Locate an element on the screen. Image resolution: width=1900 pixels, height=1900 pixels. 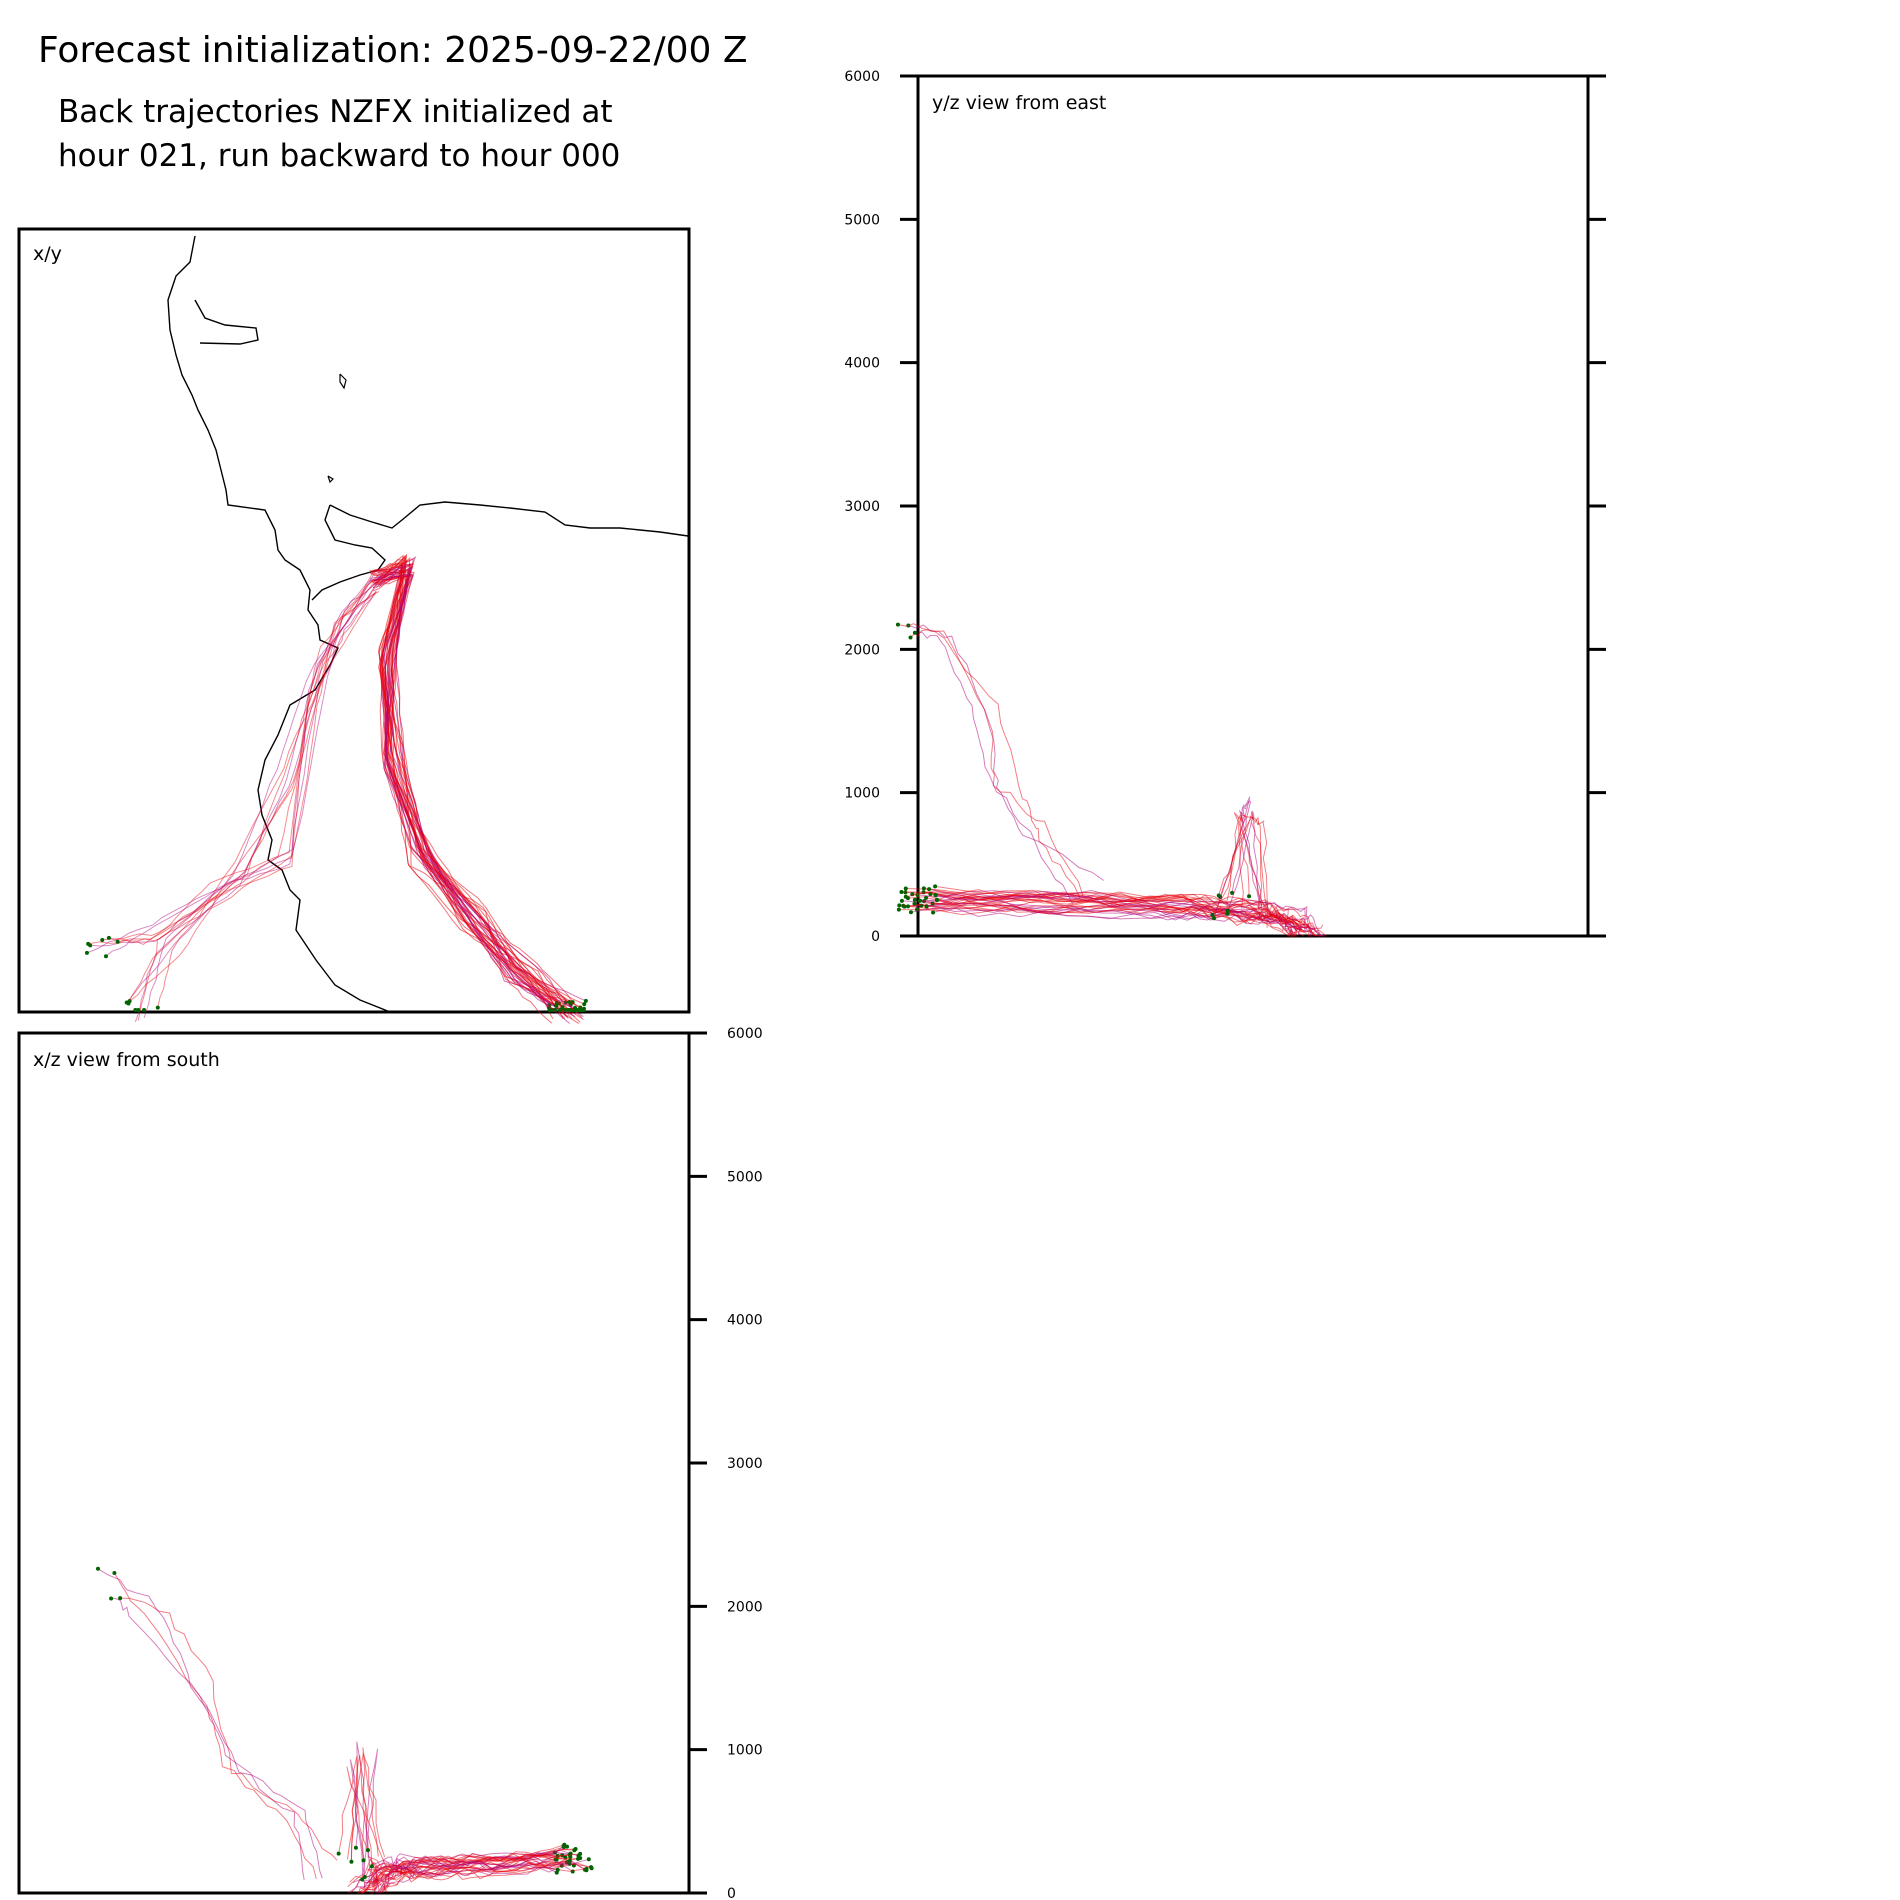
subtitle-line-2: hour 021, run backward to hour 000 is located at coordinates (339, 156).